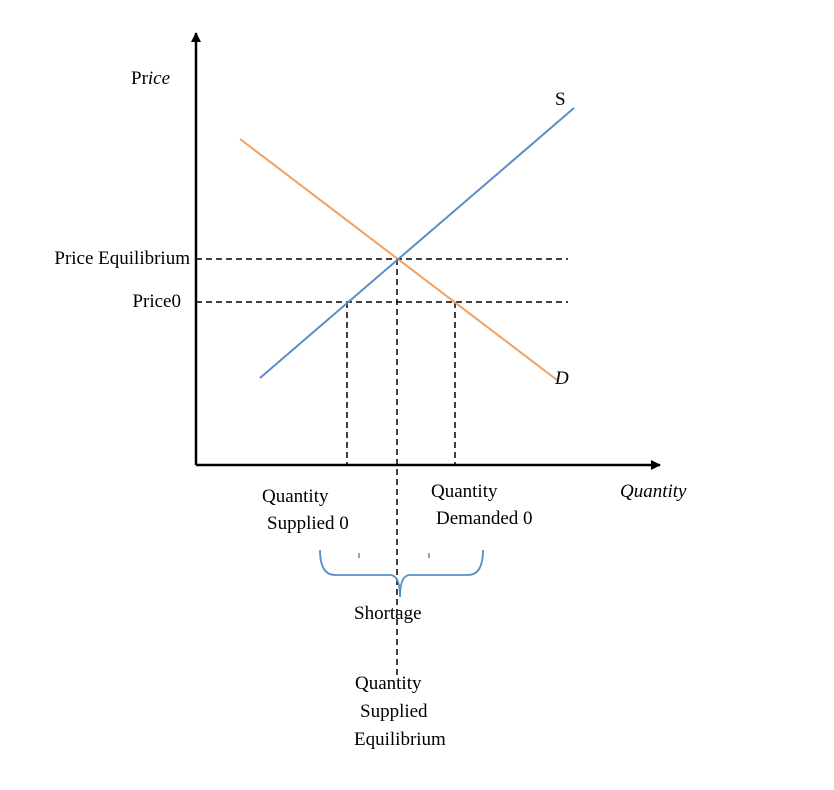 The width and height of the screenshot is (834, 790). What do you see at coordinates (156, 301) in the screenshot?
I see `price0-label: Price0` at bounding box center [156, 301].